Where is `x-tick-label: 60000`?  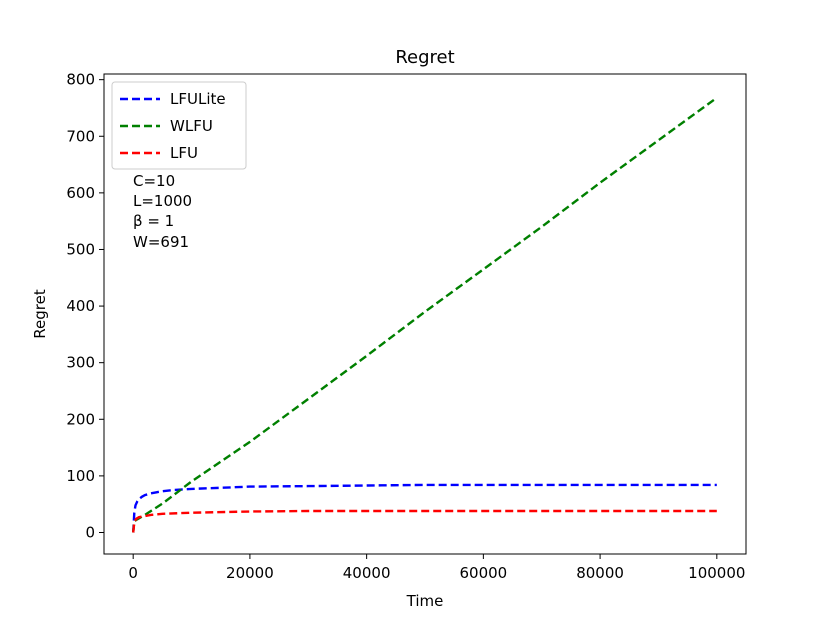 x-tick-label: 60000 is located at coordinates (484, 573).